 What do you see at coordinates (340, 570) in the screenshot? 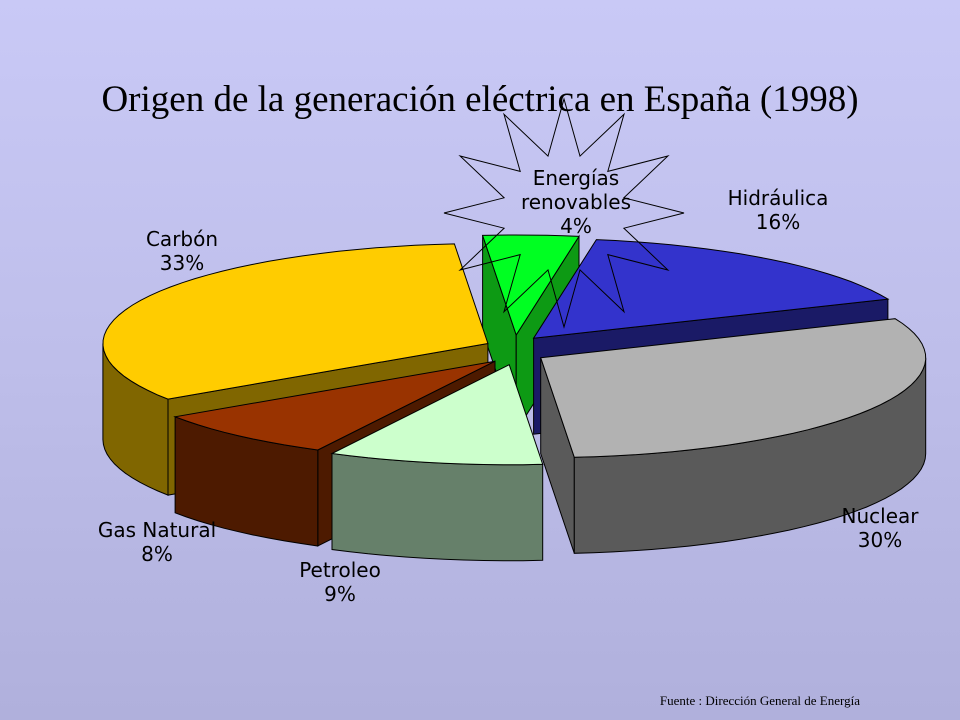
I see `slice-label-petroleo: Petroleo` at bounding box center [340, 570].